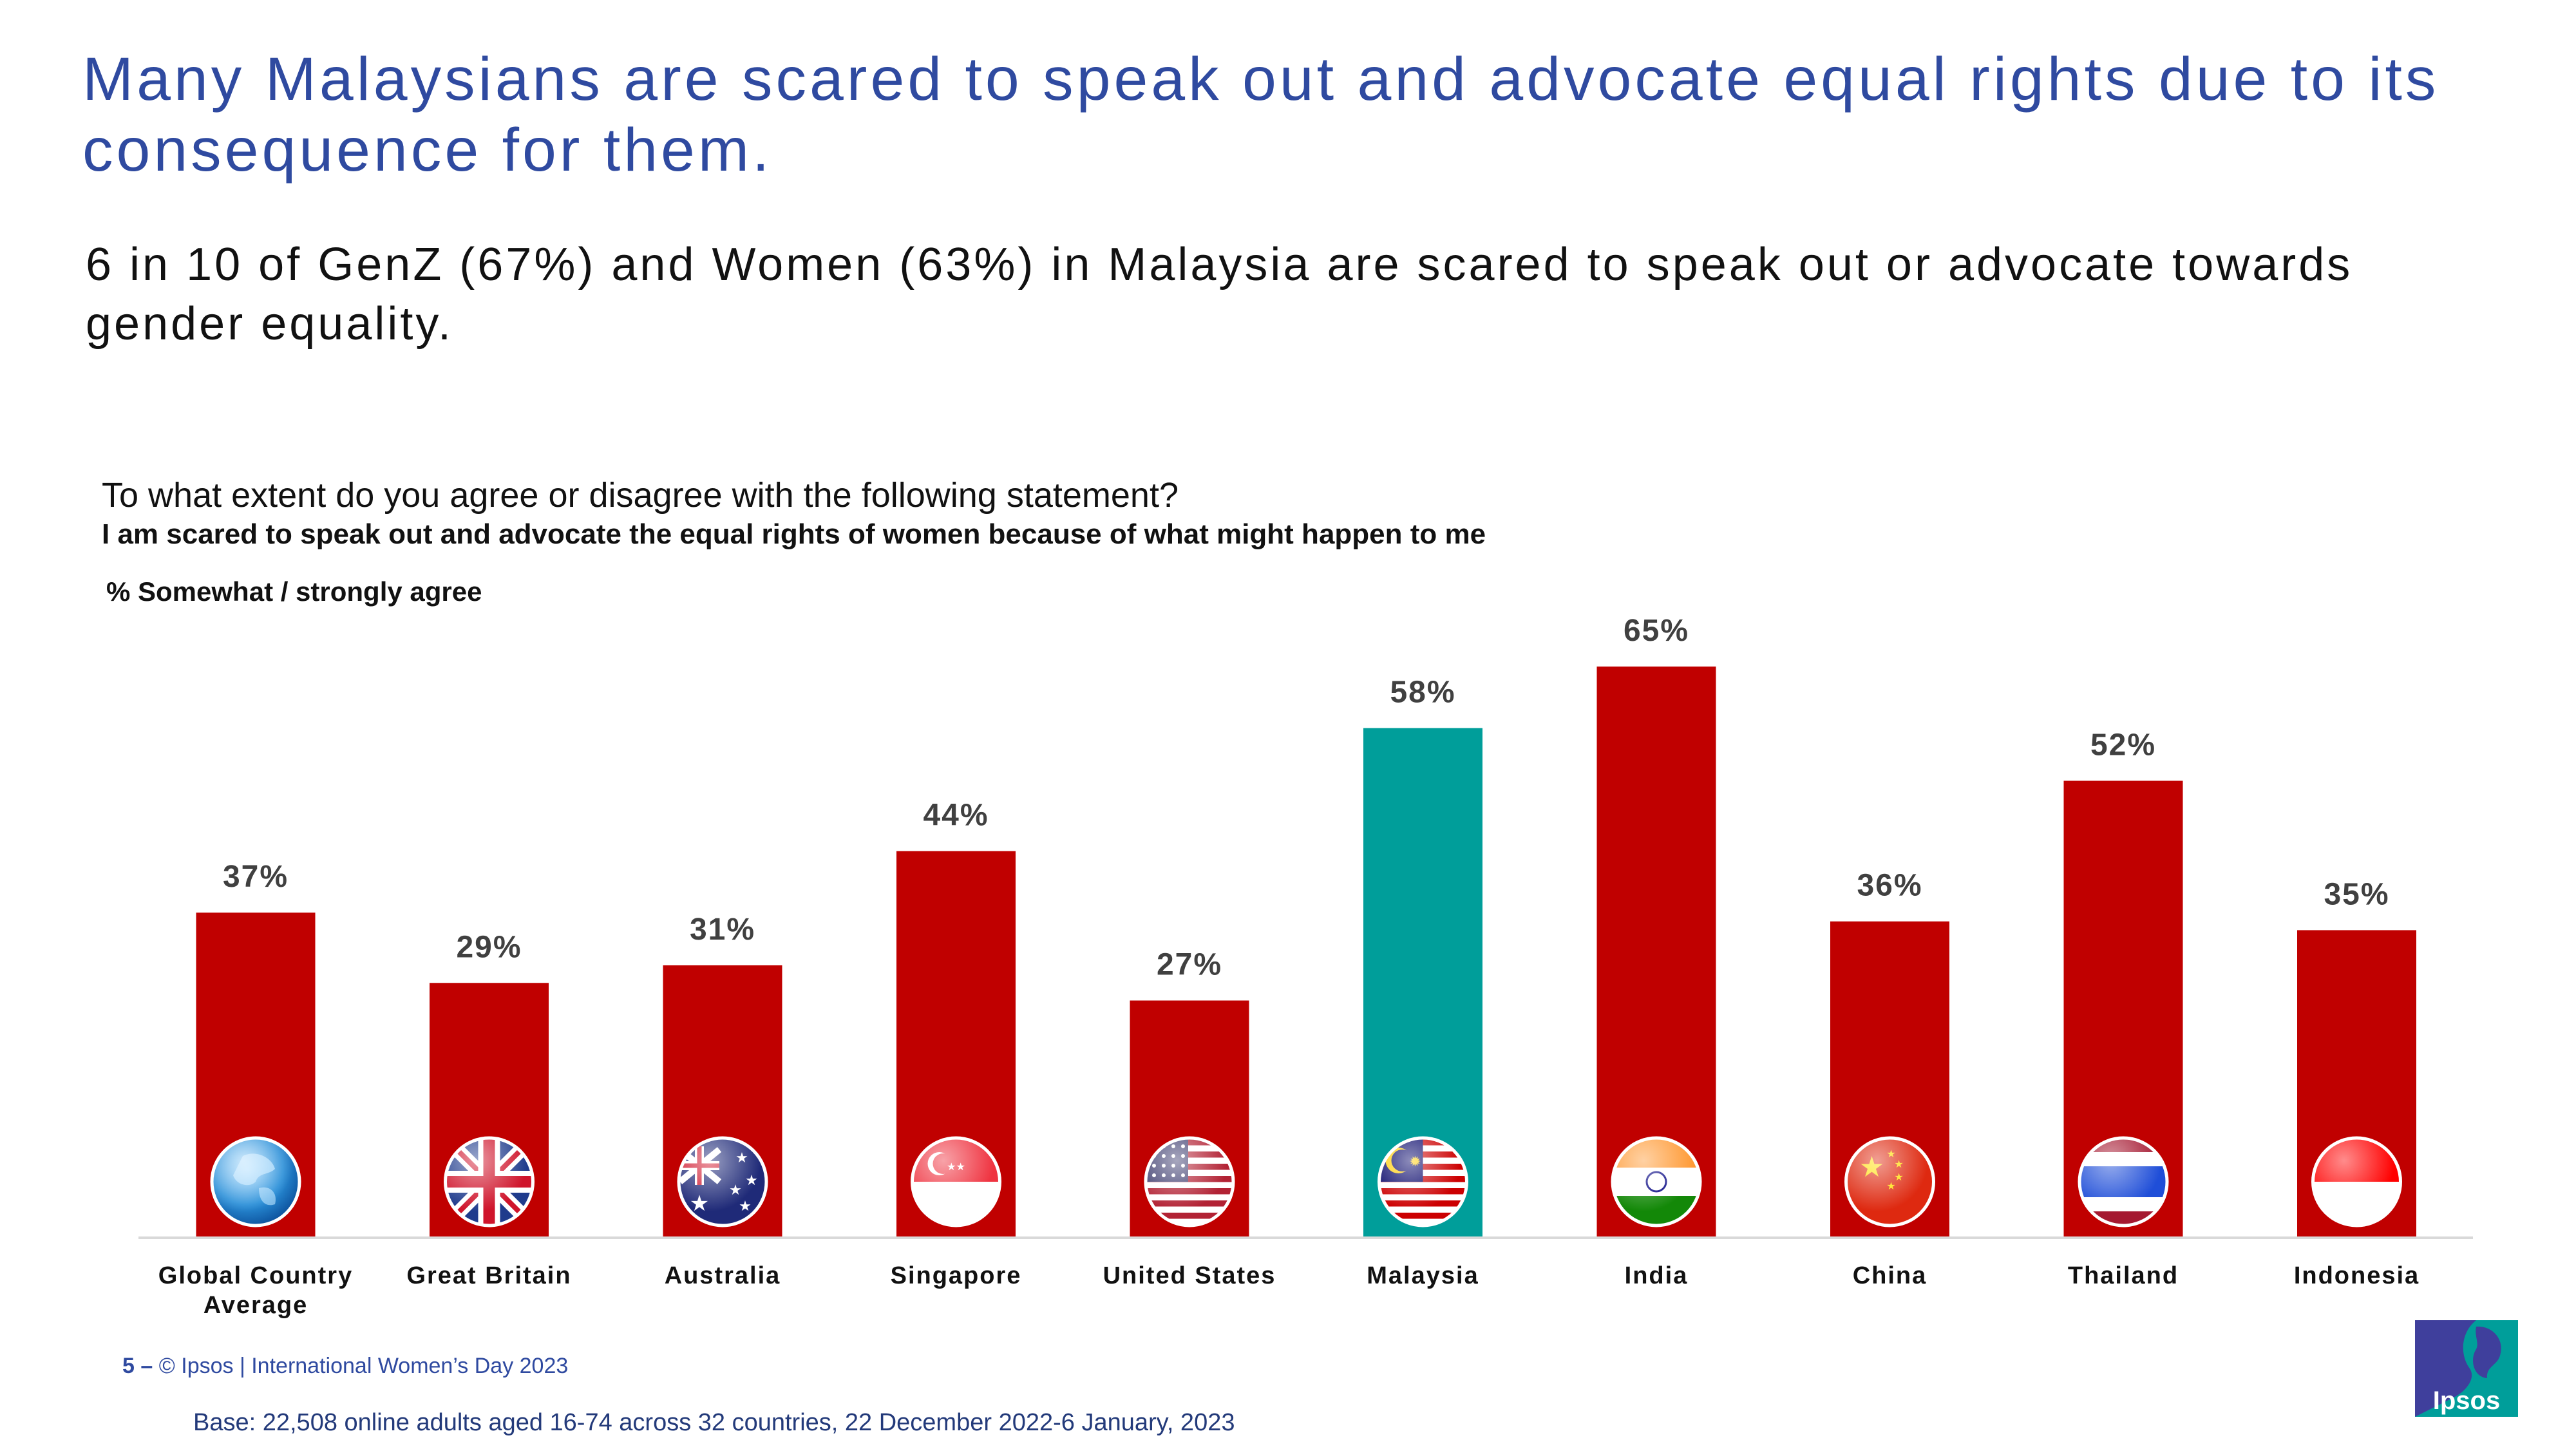 The height and width of the screenshot is (1449, 2576). What do you see at coordinates (2466, 1368) in the screenshot?
I see `ipsos-logo: Ipsos` at bounding box center [2466, 1368].